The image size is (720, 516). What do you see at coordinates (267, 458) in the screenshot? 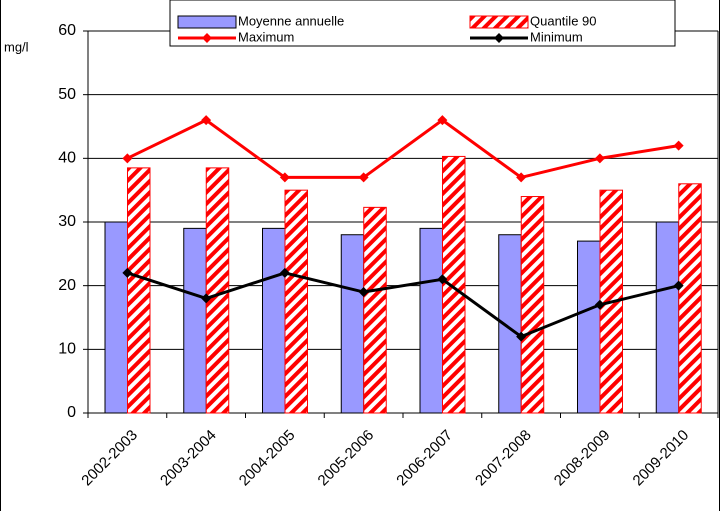
I see `x-tick-label: 2004-2005` at bounding box center [267, 458].